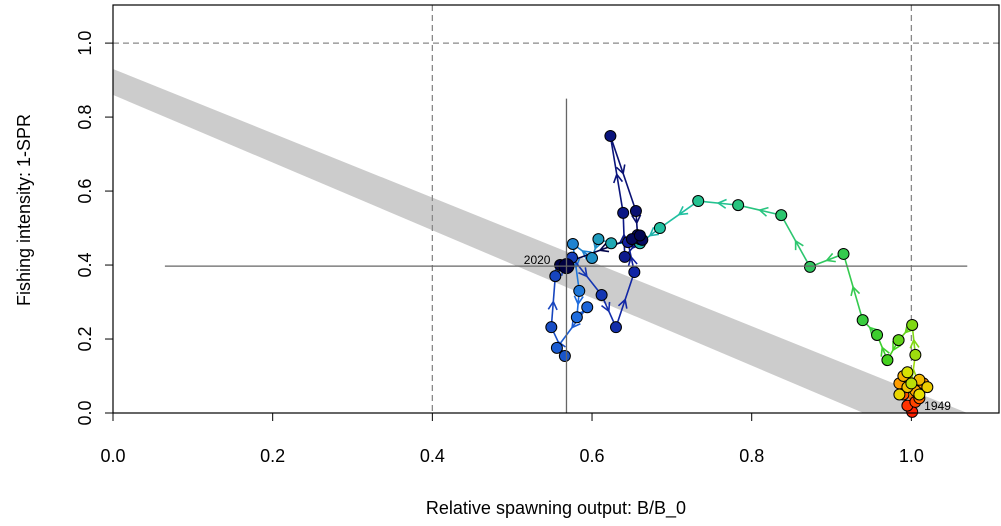 Image resolution: width=1001 pixels, height=526 pixels. What do you see at coordinates (751, 456) in the screenshot?
I see `x-tick-label: 0.8` at bounding box center [751, 456].